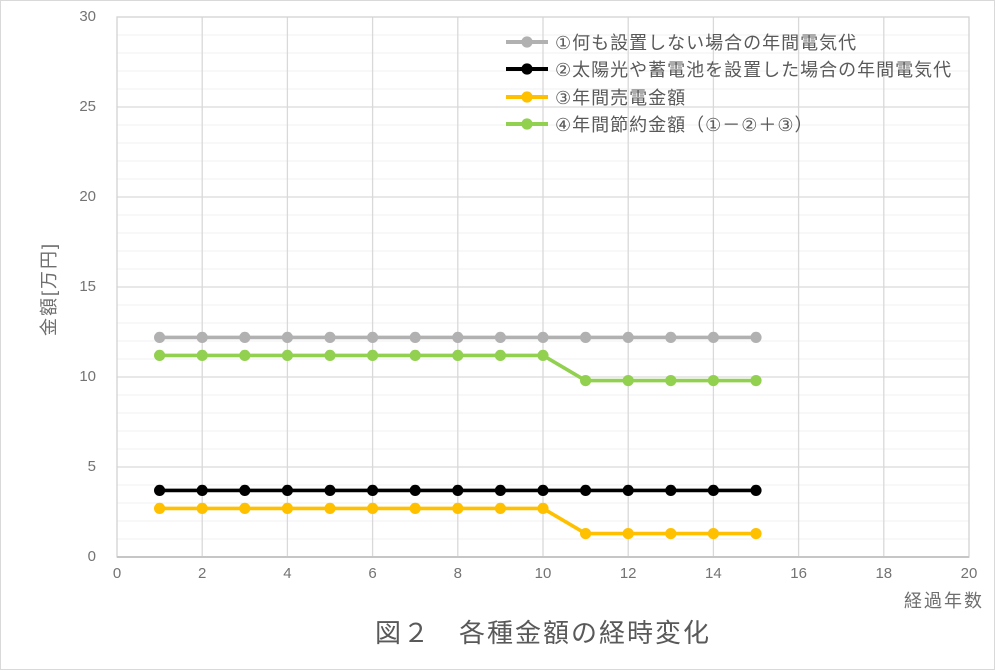 This screenshot has width=995, height=670. I want to click on x-tick-label: 4, so click(287, 573).